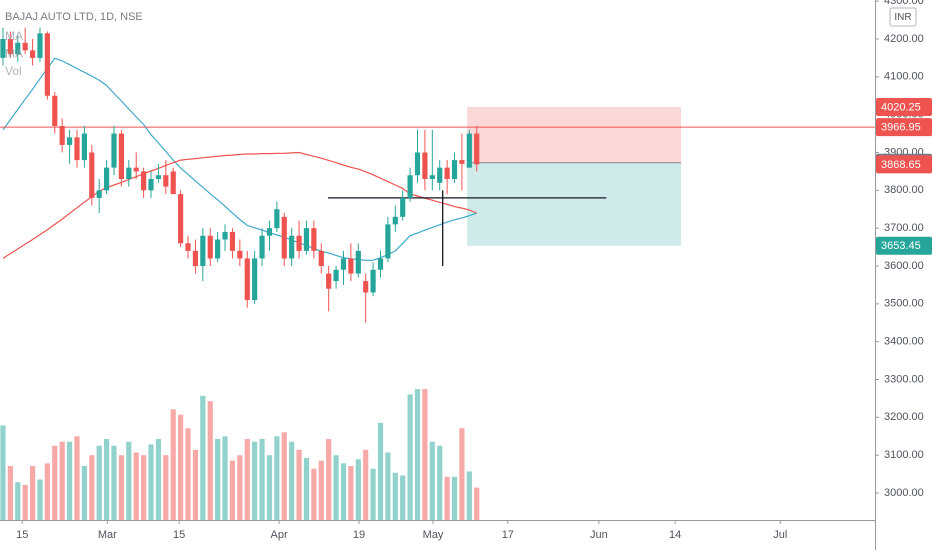 The image size is (932, 550). What do you see at coordinates (904, 455) in the screenshot?
I see `y-tick-label: 3100.00` at bounding box center [904, 455].